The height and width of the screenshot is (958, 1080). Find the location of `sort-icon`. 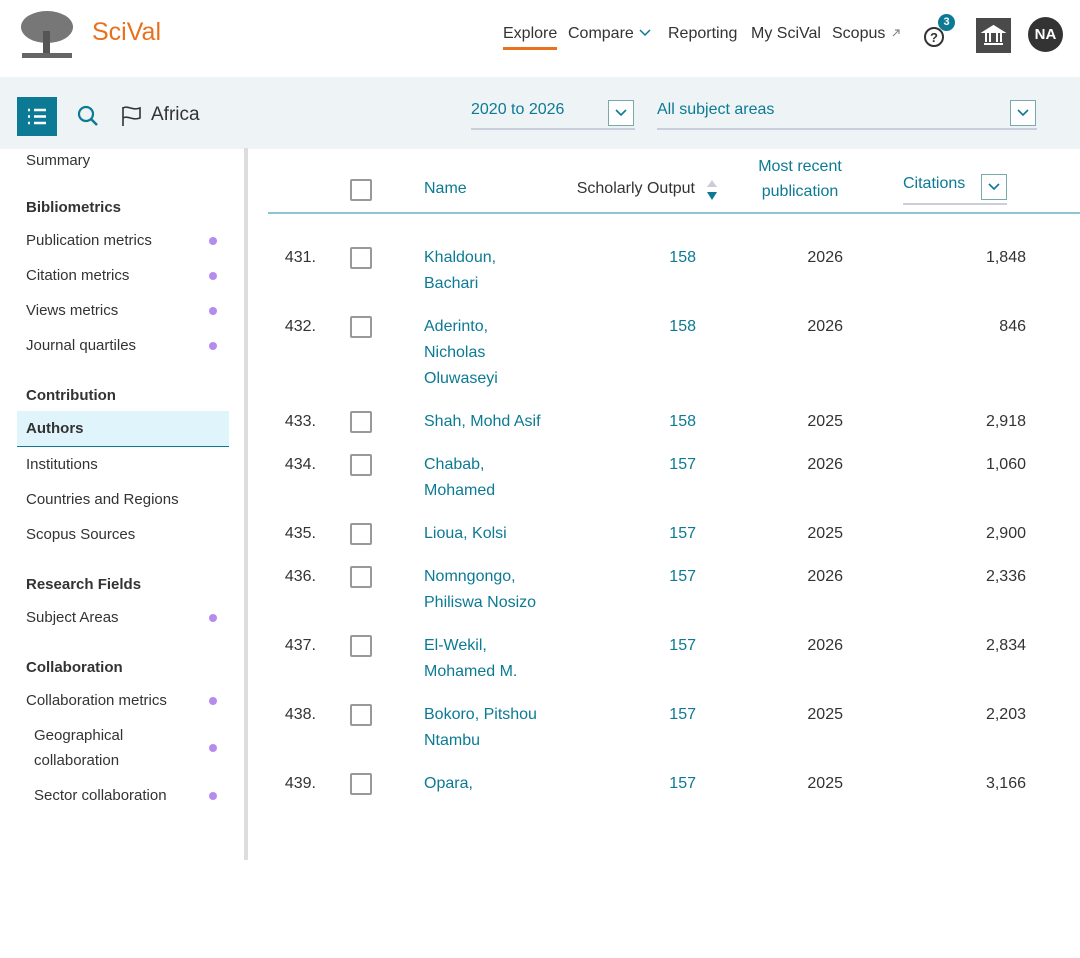

sort-icon is located at coordinates (712, 190).